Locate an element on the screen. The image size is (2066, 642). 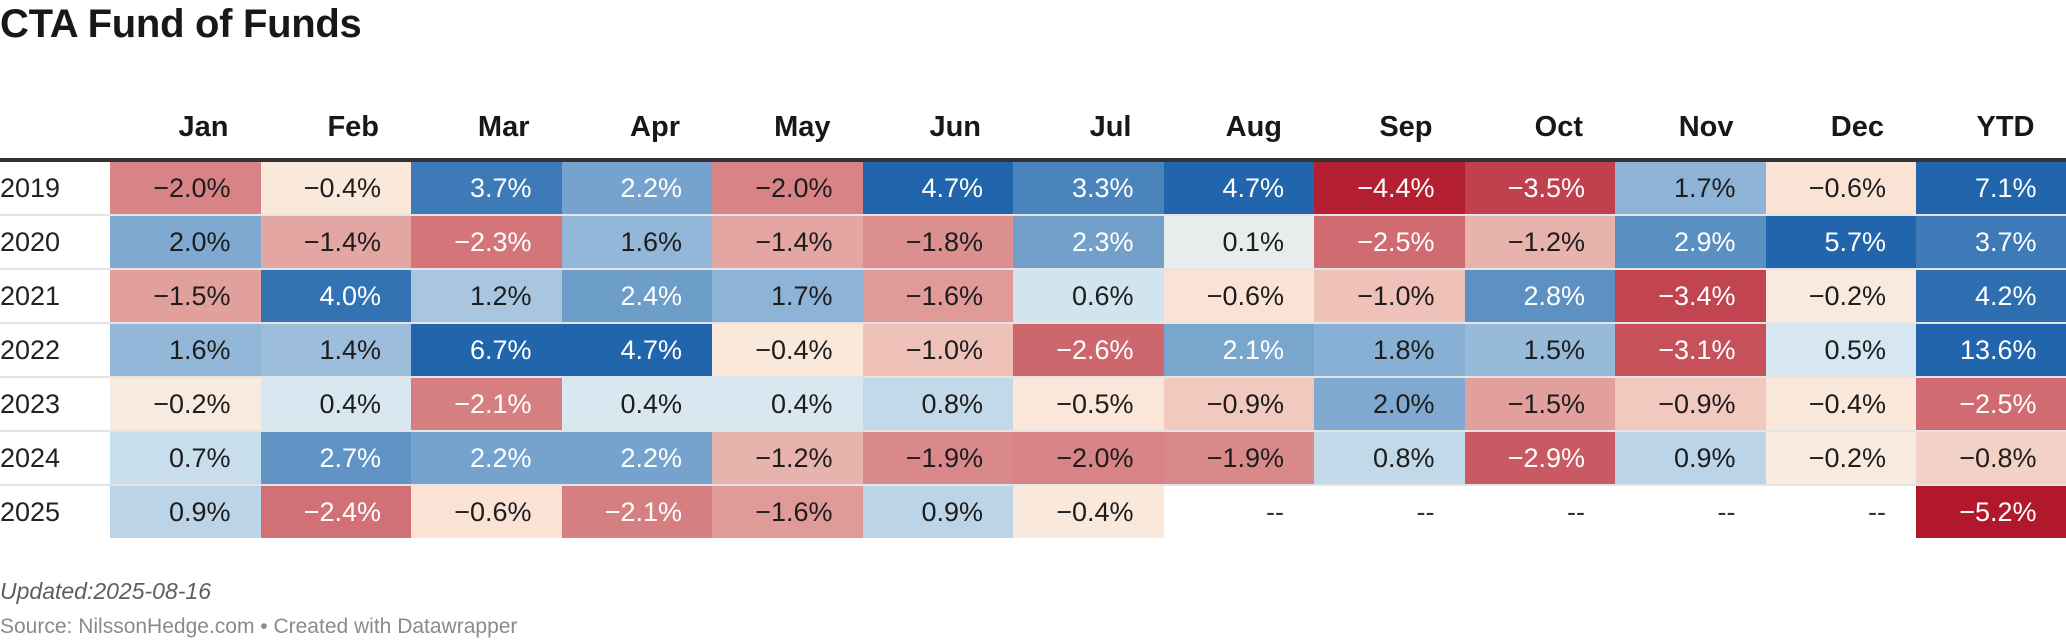
column-header: YTD is located at coordinates (2005, 126).